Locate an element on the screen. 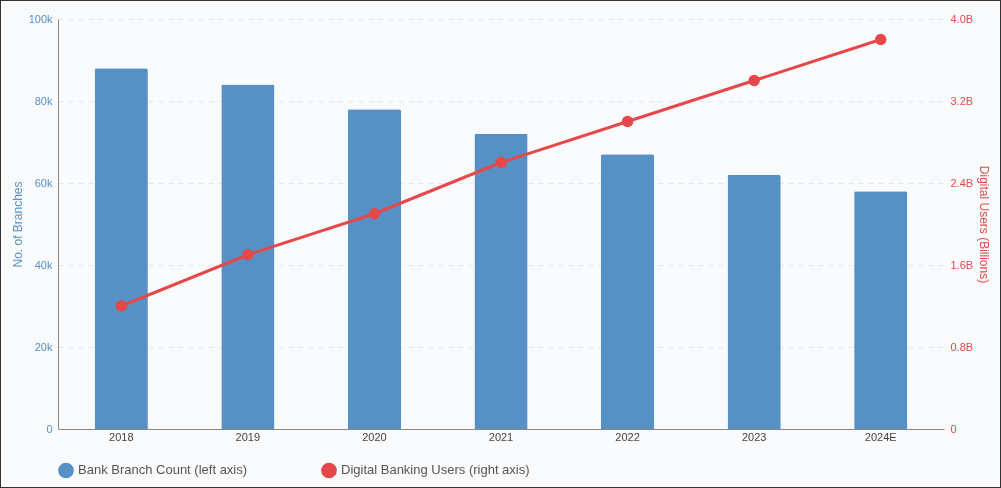 The image size is (1001, 488). y2-tick-label: 3.2B is located at coordinates (962, 100).